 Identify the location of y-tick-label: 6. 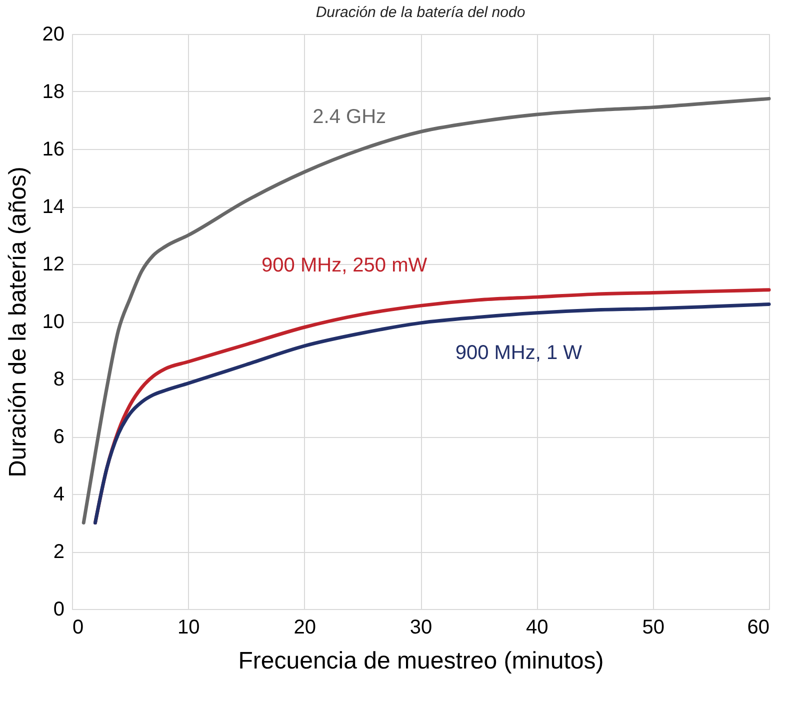
(58, 437).